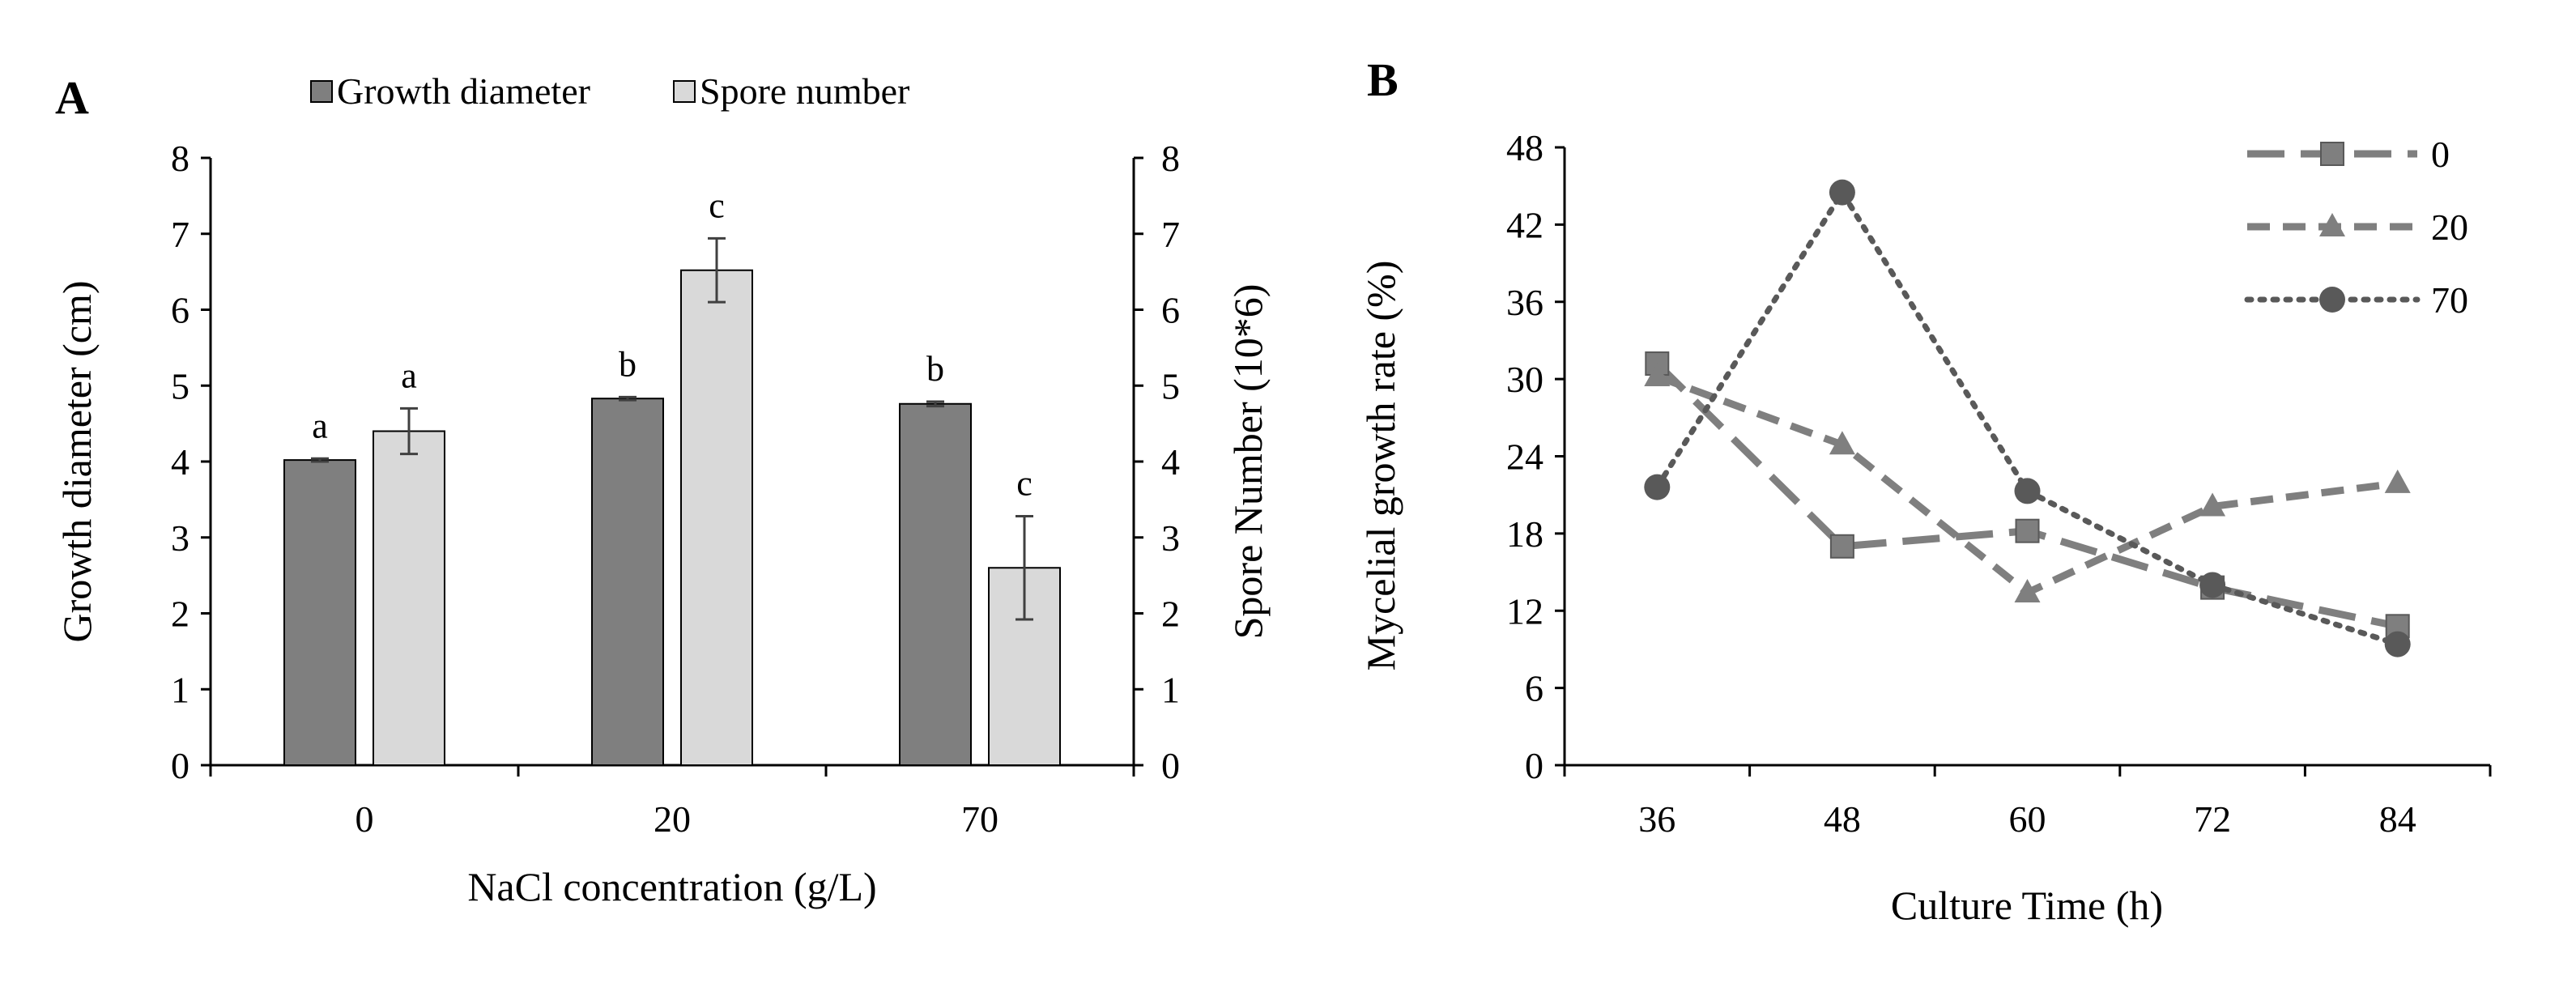 The image size is (2576, 983). I want to click on y2-tick-label: 4, so click(1170, 462).